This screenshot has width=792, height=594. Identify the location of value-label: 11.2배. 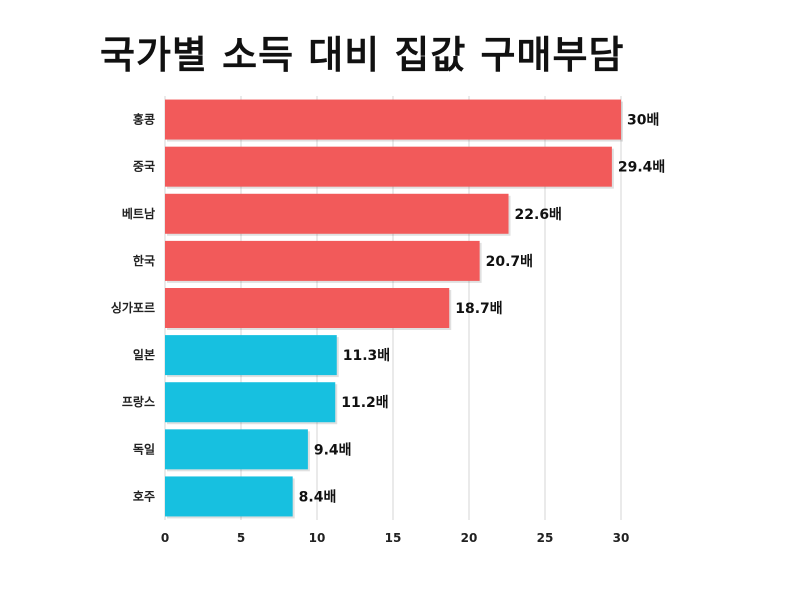
(364, 403).